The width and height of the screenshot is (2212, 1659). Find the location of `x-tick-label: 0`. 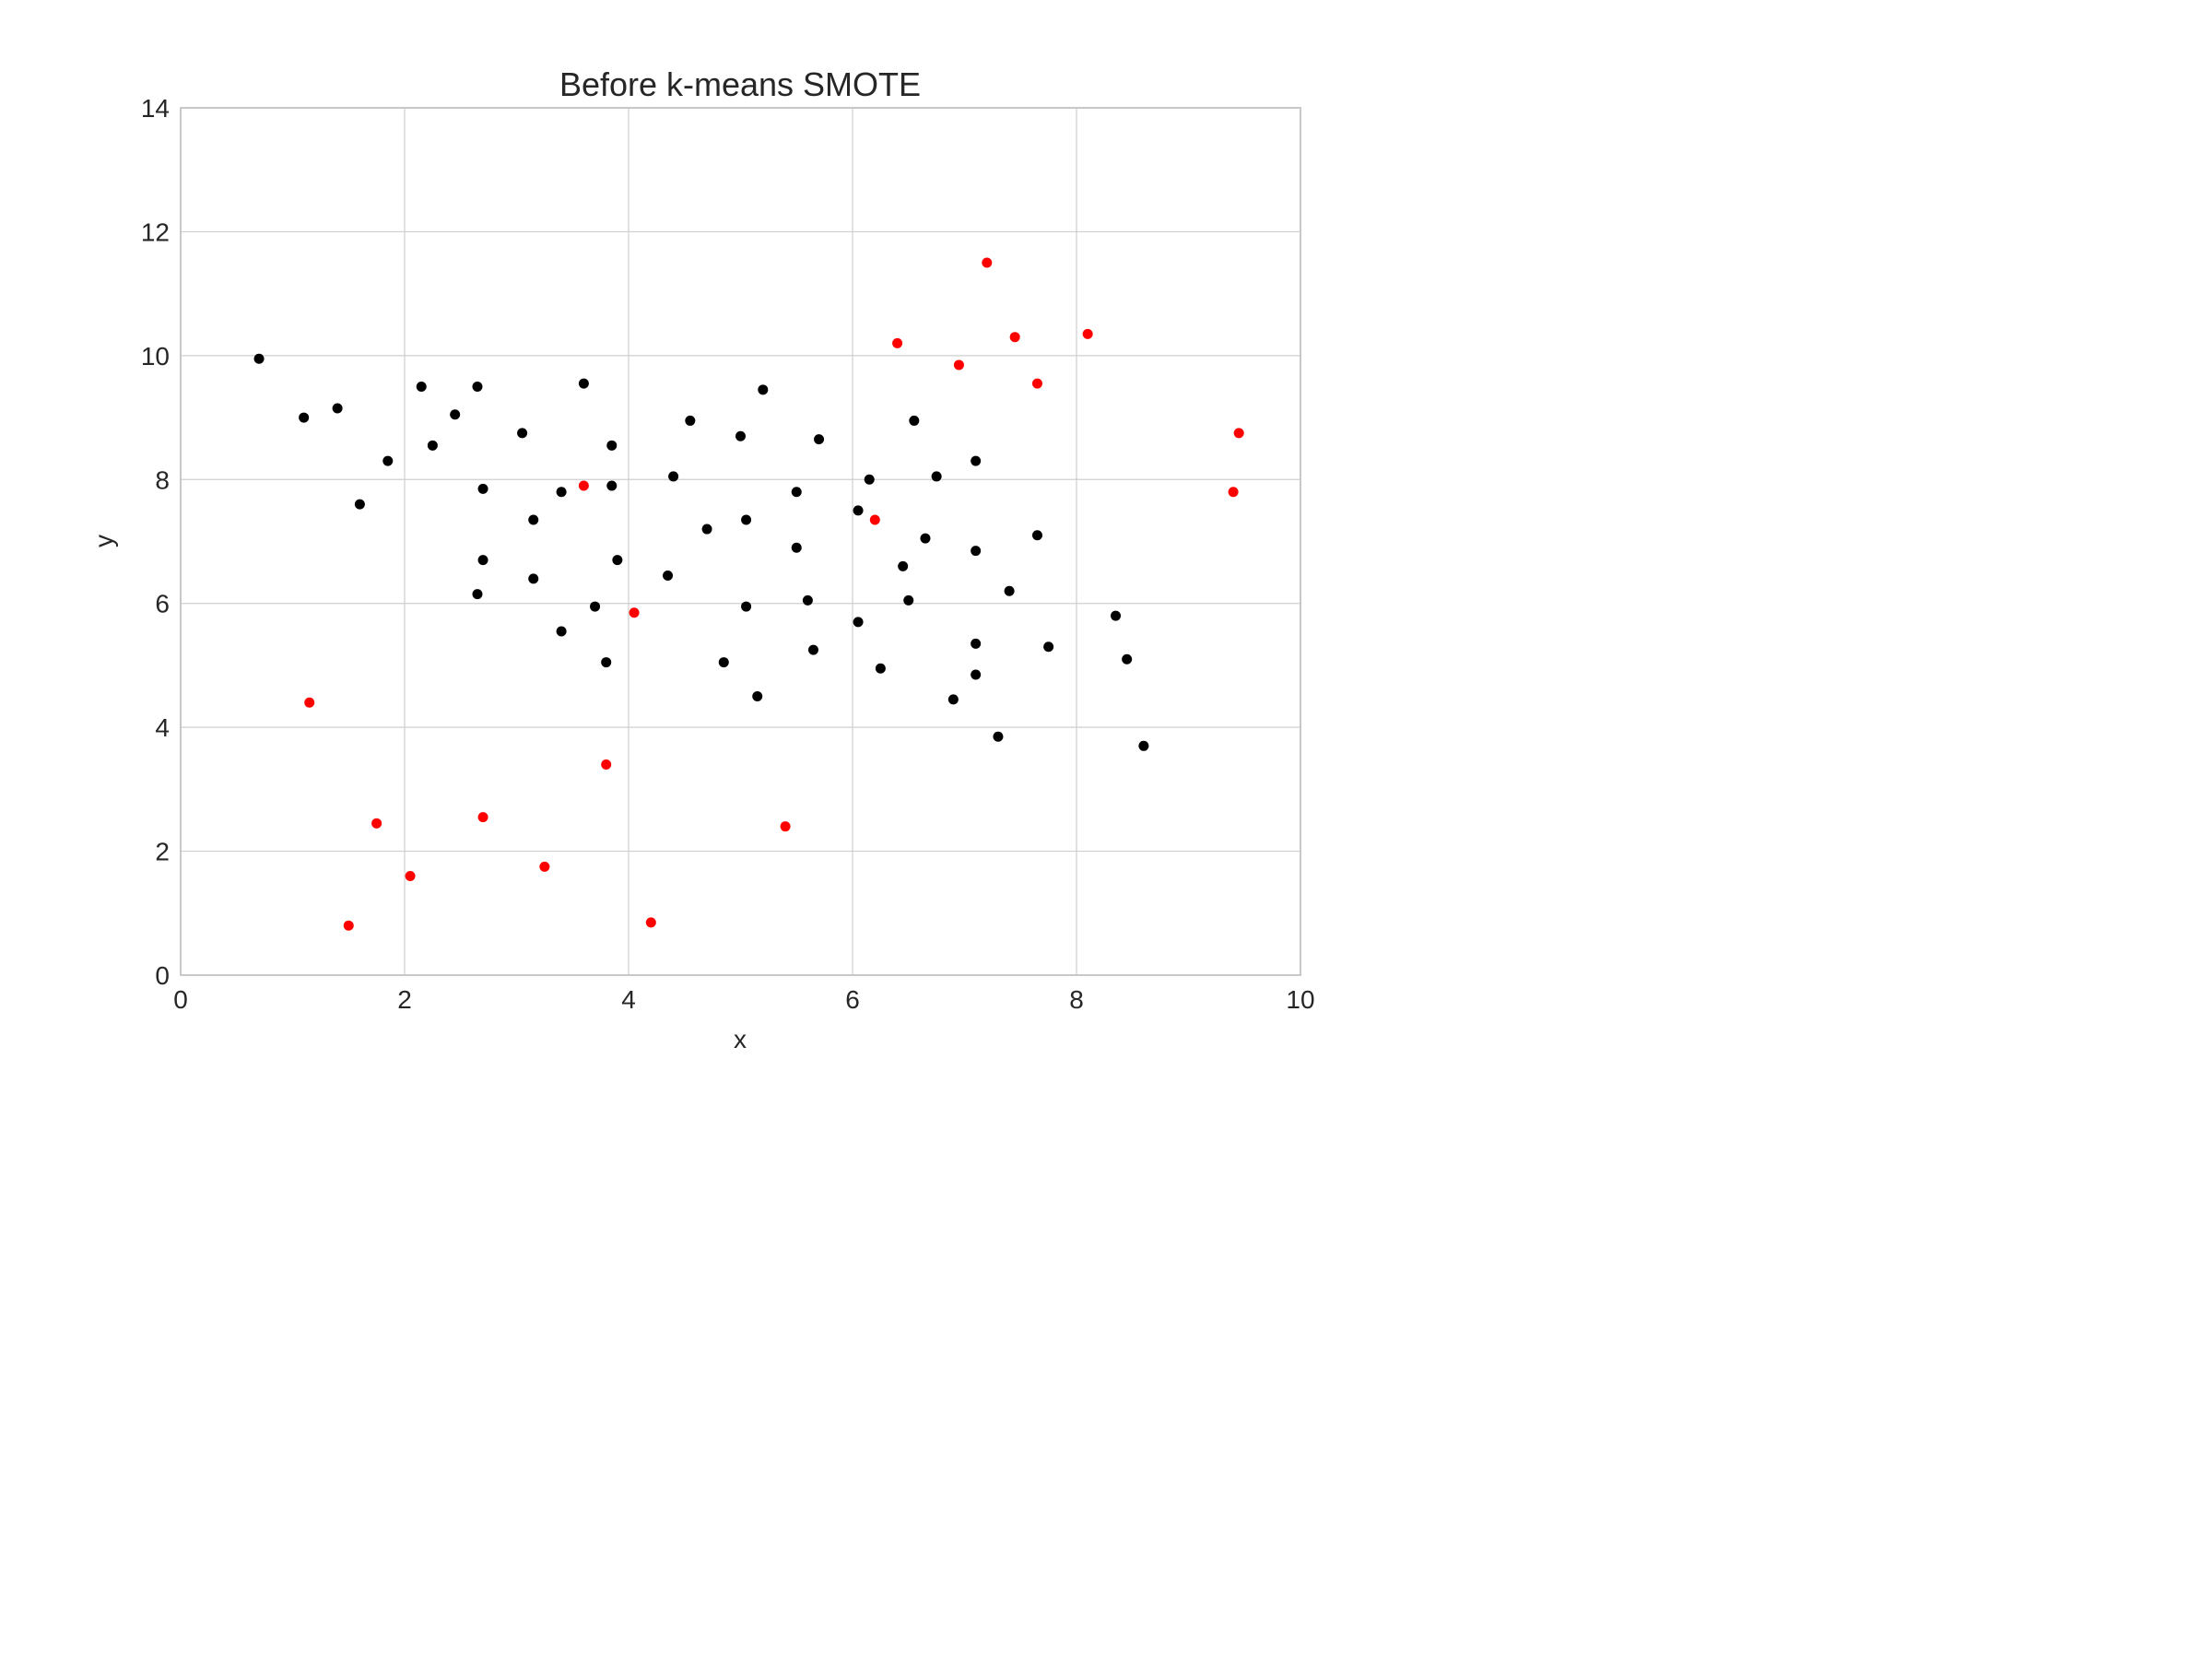

x-tick-label: 0 is located at coordinates (180, 999).